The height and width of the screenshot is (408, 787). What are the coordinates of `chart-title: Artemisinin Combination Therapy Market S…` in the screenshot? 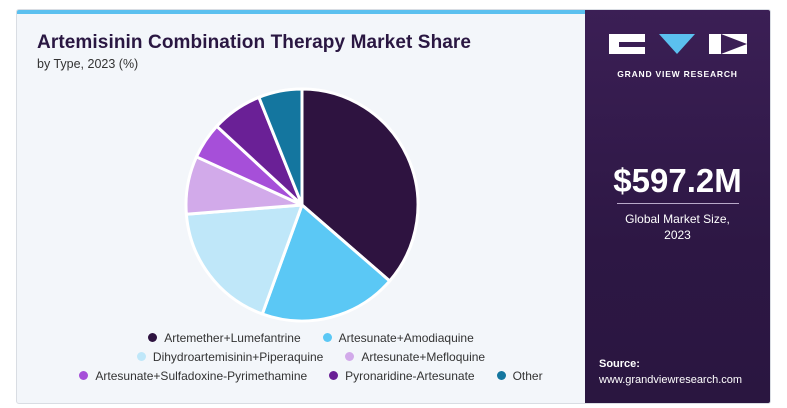 It's located at (254, 42).